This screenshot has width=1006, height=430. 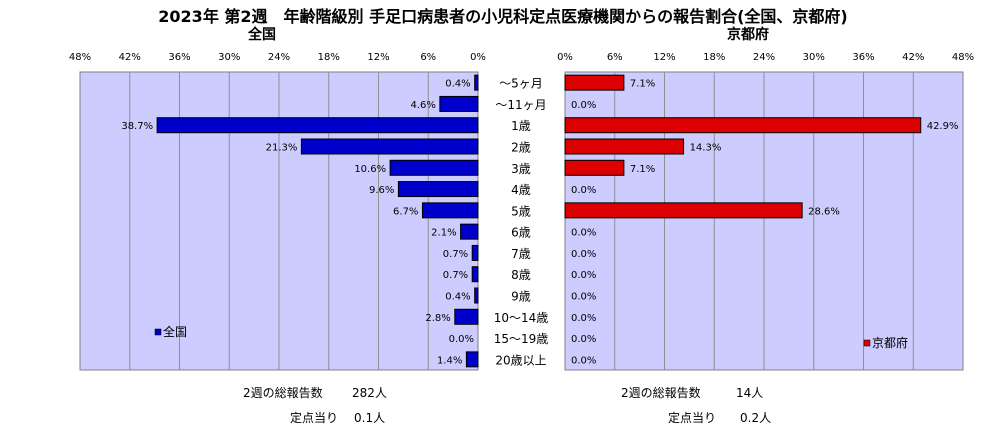 What do you see at coordinates (521, 126) in the screenshot?
I see `category-label: 1歳` at bounding box center [521, 126].